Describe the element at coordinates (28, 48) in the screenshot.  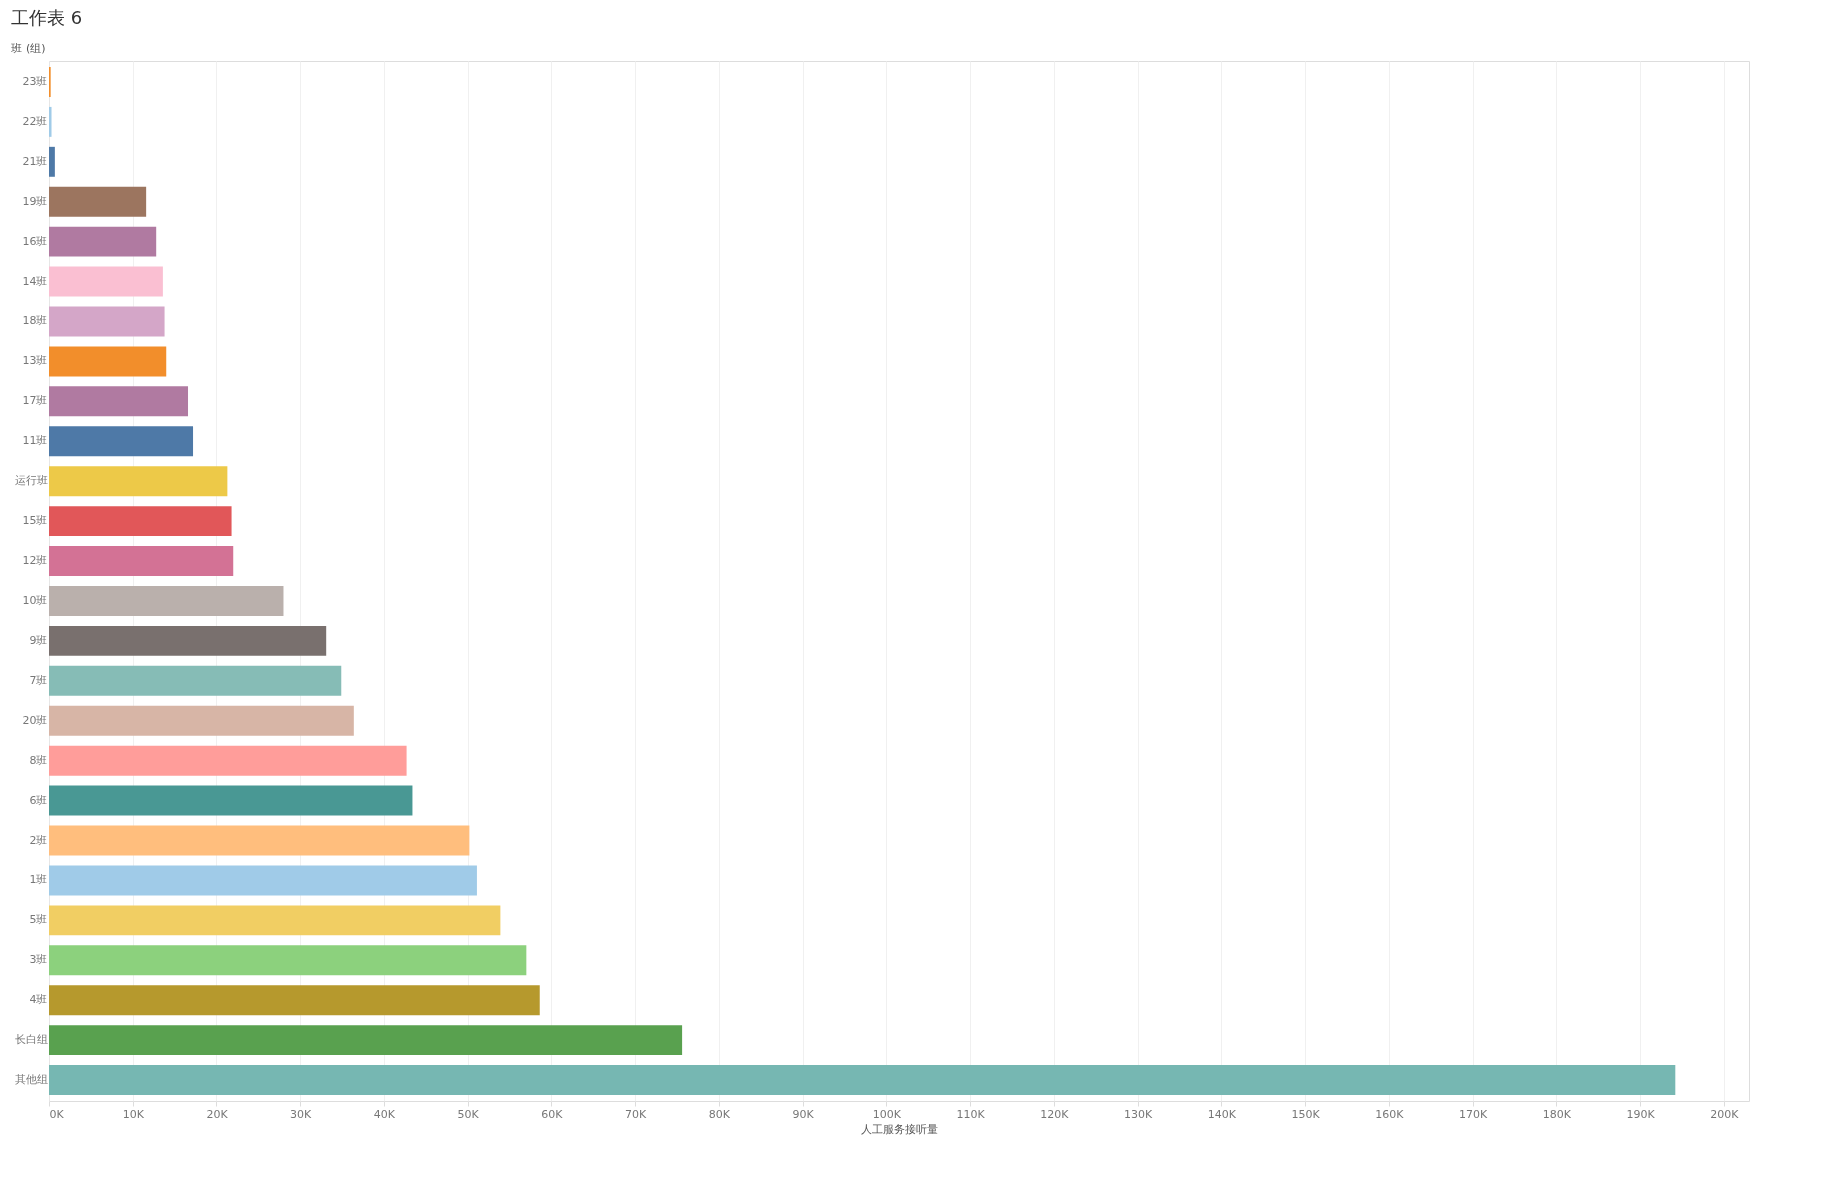
I see `y-axis-title: 班 (组)` at that location.